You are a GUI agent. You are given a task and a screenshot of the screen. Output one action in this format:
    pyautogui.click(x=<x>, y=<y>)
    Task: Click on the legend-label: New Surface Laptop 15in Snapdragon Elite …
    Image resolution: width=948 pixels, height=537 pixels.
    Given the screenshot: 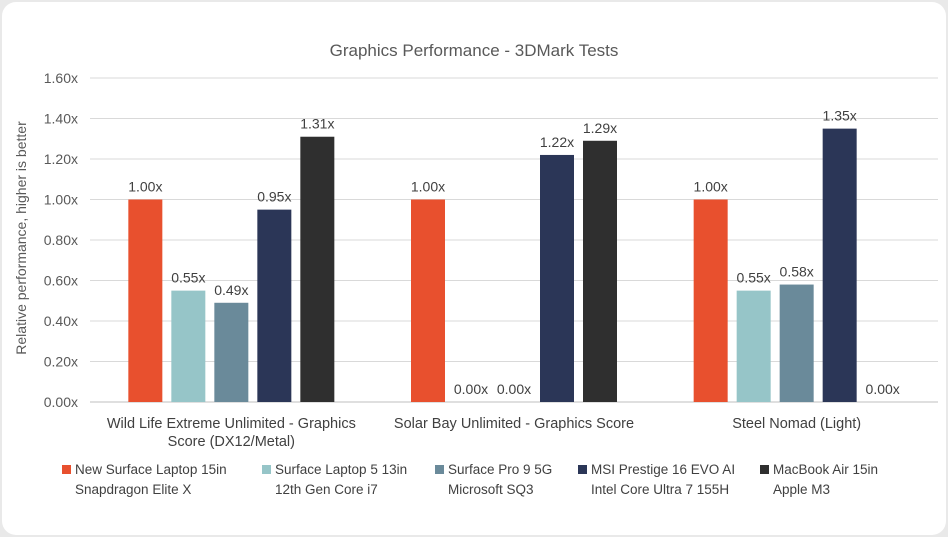 What is the action you would take?
    pyautogui.click(x=151, y=479)
    